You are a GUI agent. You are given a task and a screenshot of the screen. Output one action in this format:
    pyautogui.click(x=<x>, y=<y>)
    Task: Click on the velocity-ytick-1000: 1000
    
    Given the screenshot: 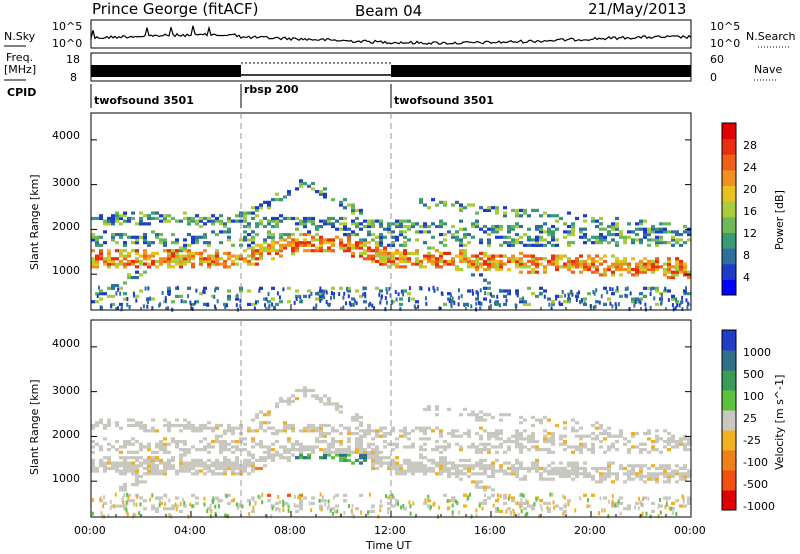 What is the action you would take?
    pyautogui.click(x=66, y=478)
    